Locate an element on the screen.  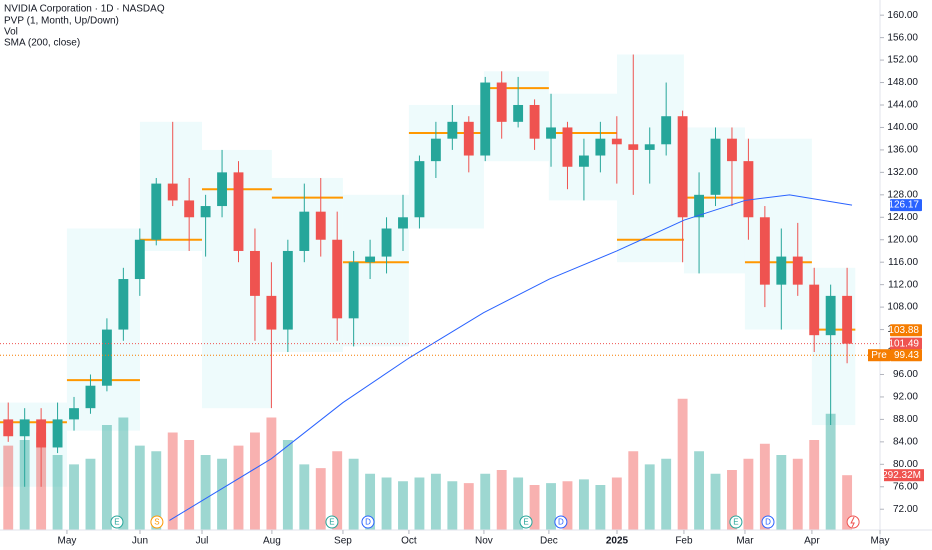
y-tick-label: 76.00 is located at coordinates (905, 486).